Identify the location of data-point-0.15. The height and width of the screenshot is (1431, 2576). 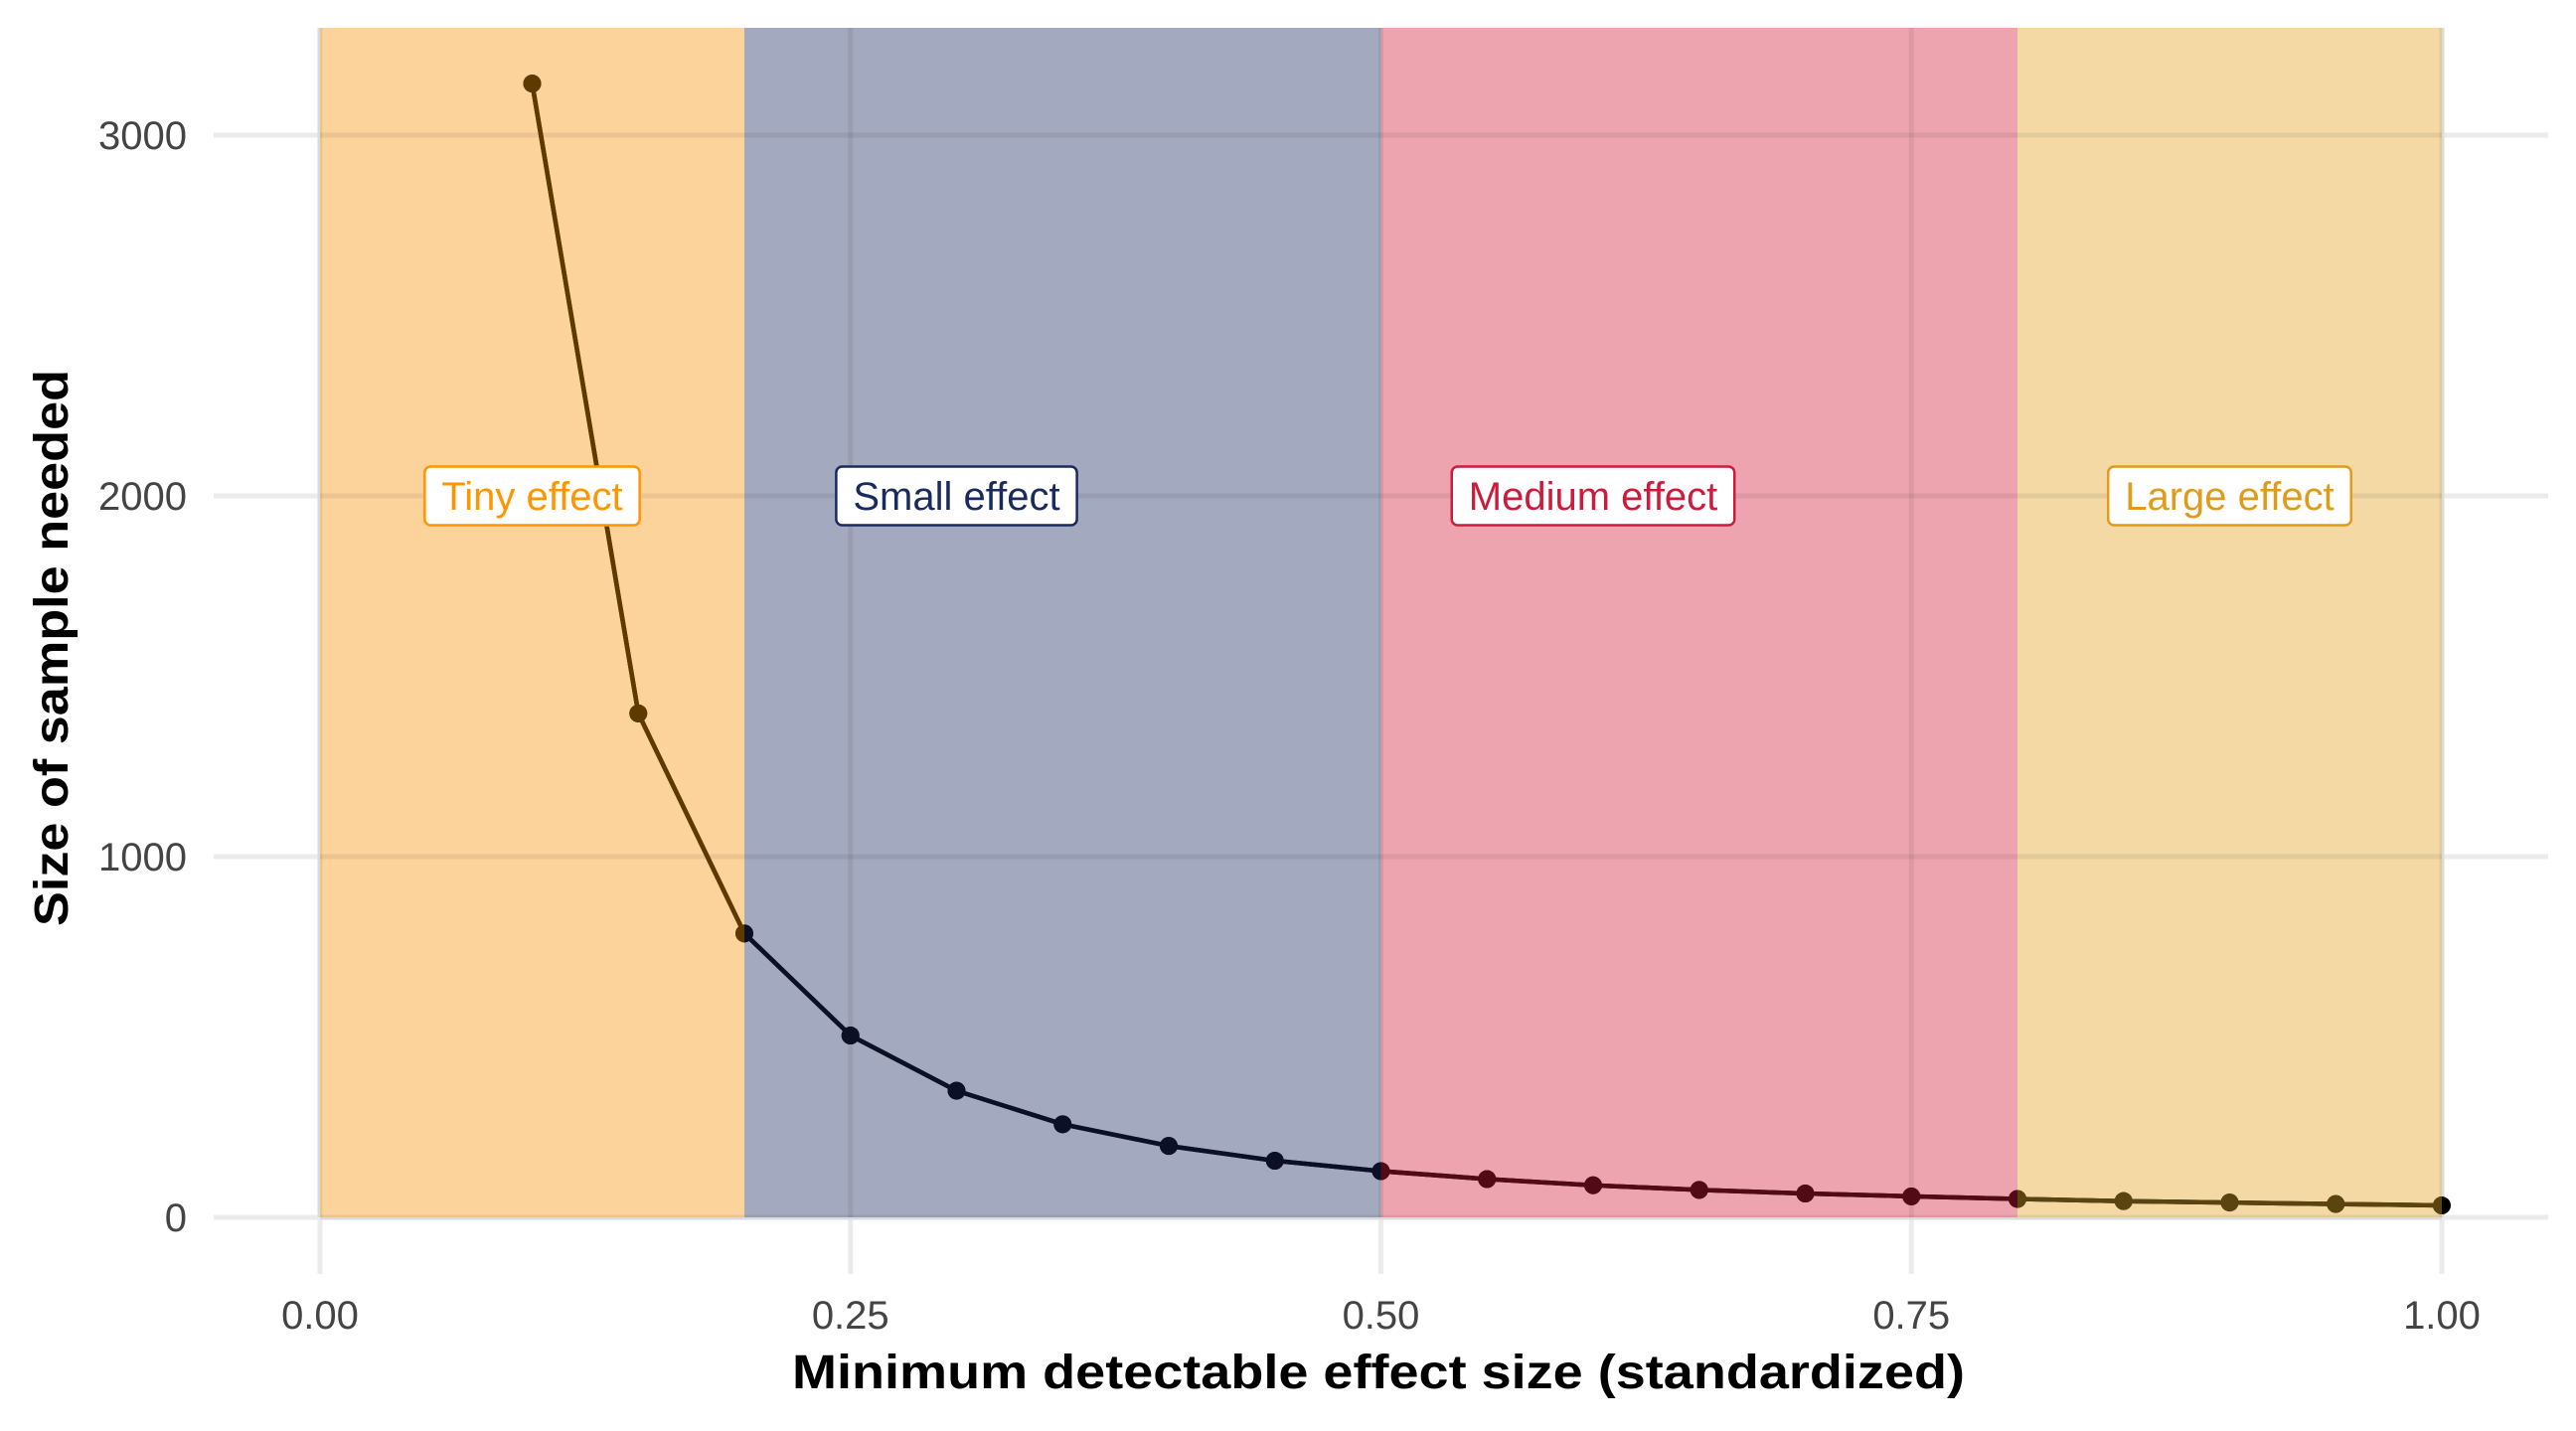
(638, 713).